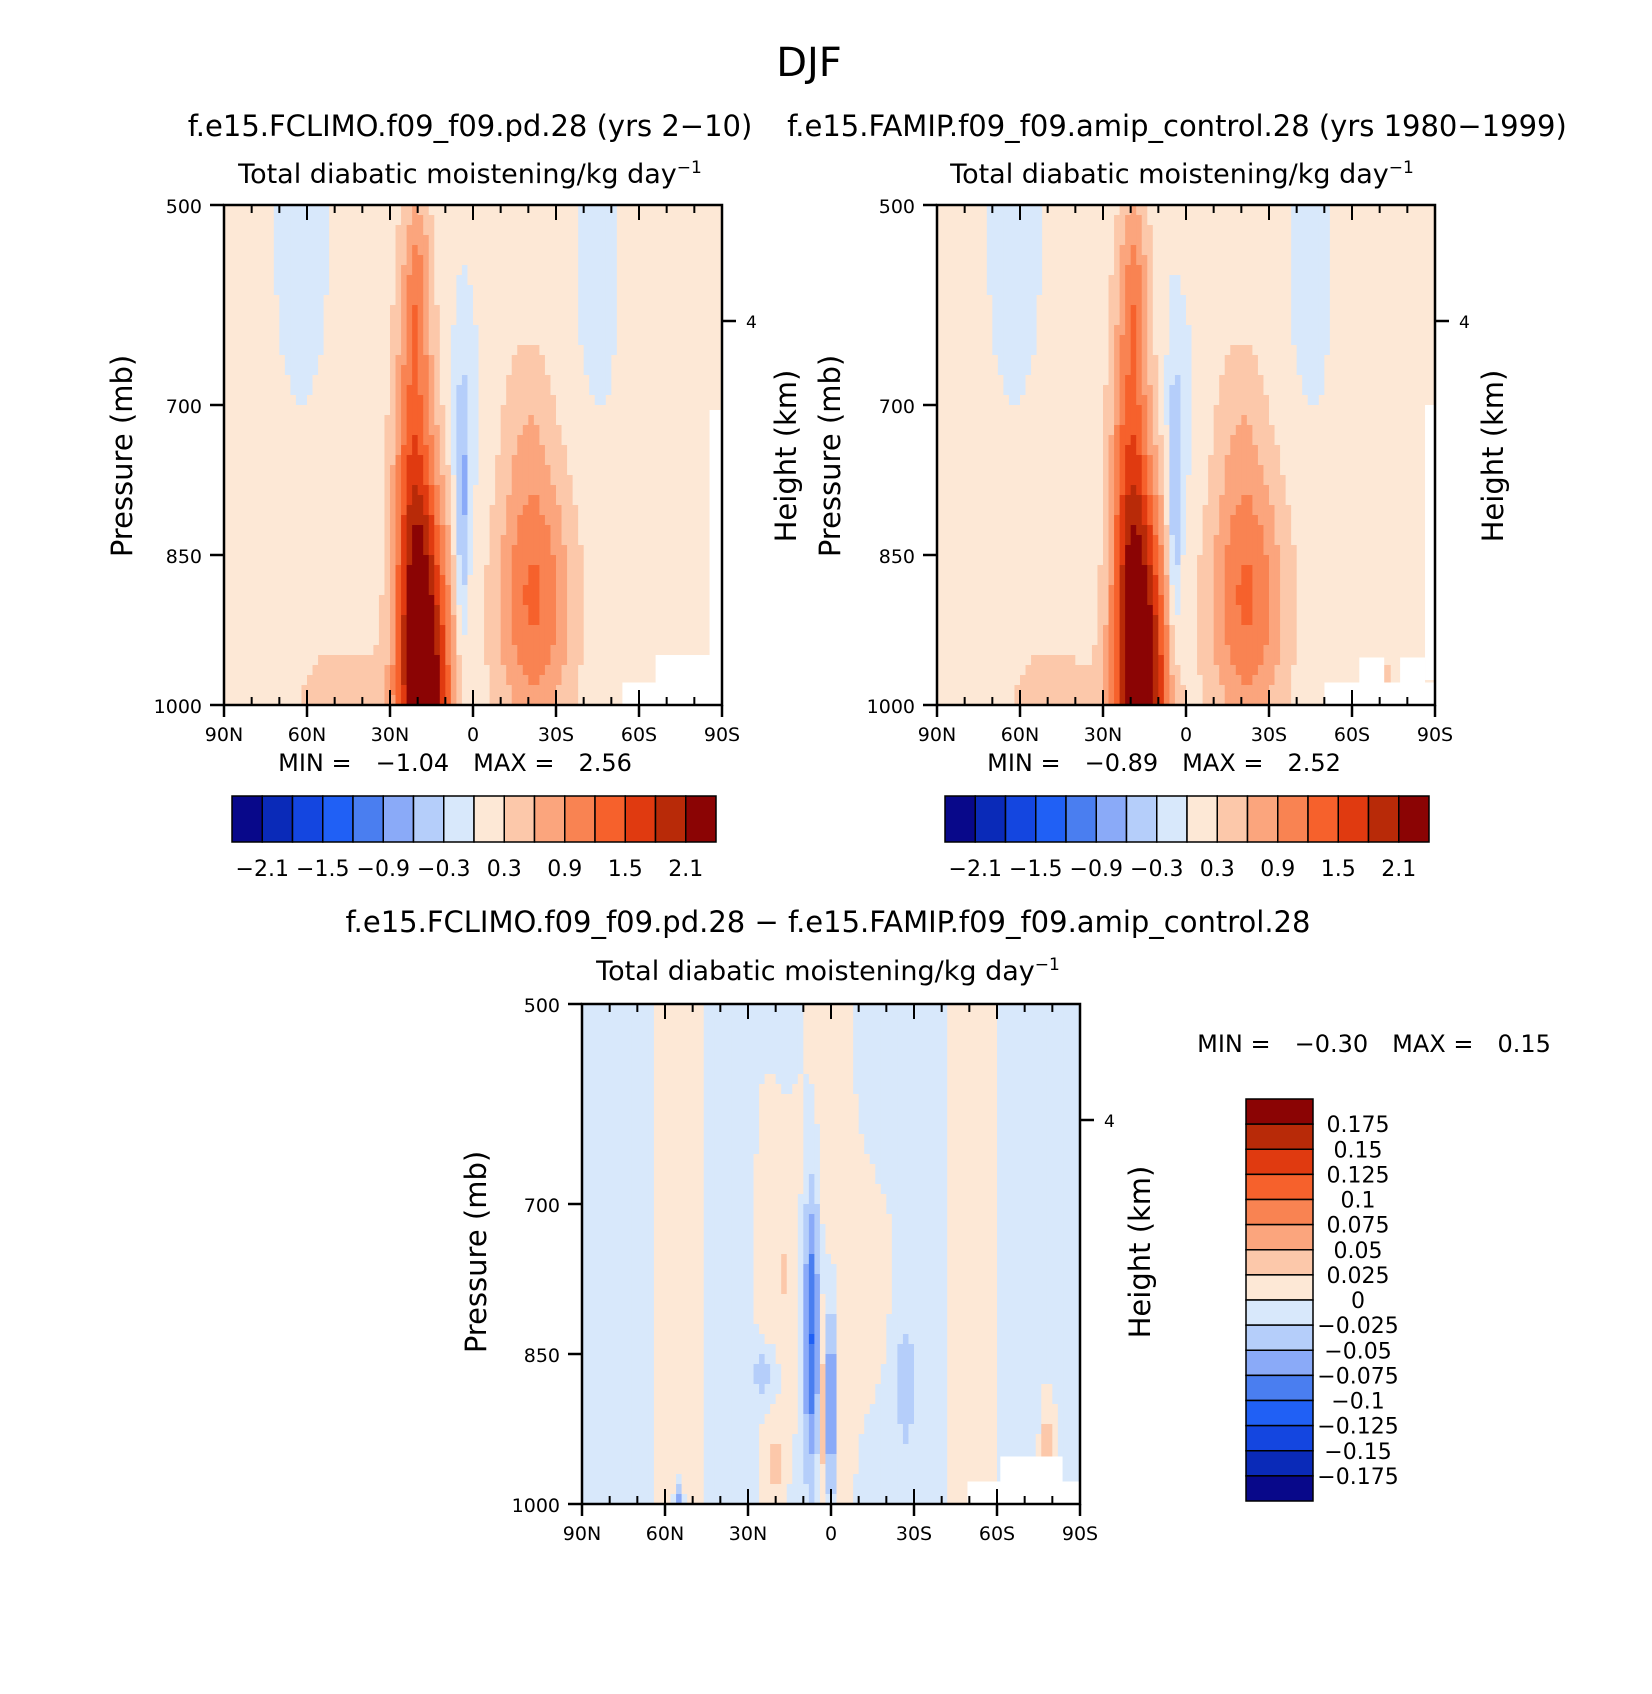  What do you see at coordinates (470, 126) in the screenshot?
I see `panel-title: f.e15.FCLIMO.f09_f09.pd.28 (yrs 2−10)` at bounding box center [470, 126].